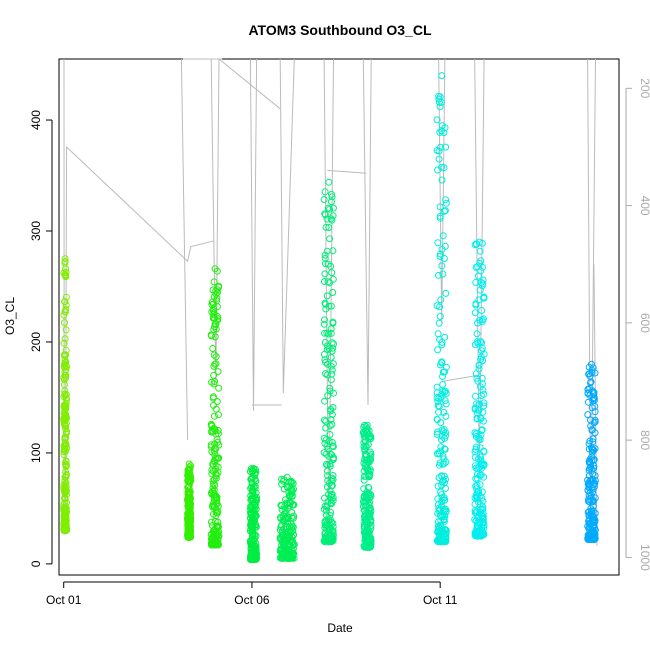  Describe the element at coordinates (252, 600) in the screenshot. I see `x-tick-label: Oct 06` at that location.